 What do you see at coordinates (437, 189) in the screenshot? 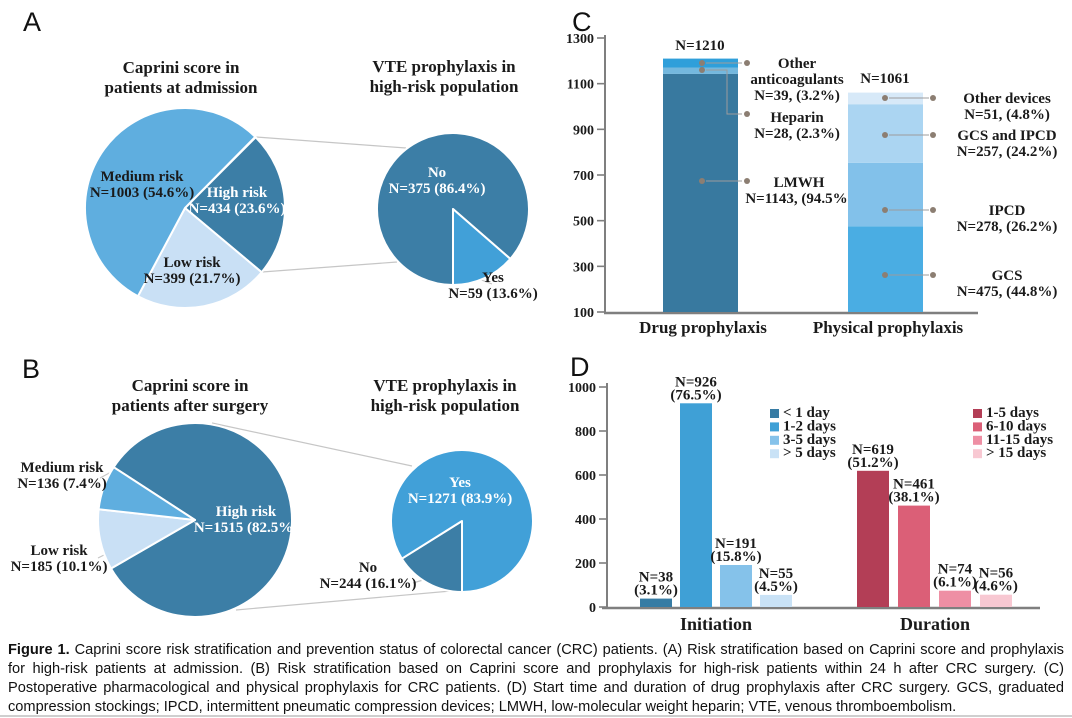
I see `slice-value-no: N=375 (86.4%)` at bounding box center [437, 189].